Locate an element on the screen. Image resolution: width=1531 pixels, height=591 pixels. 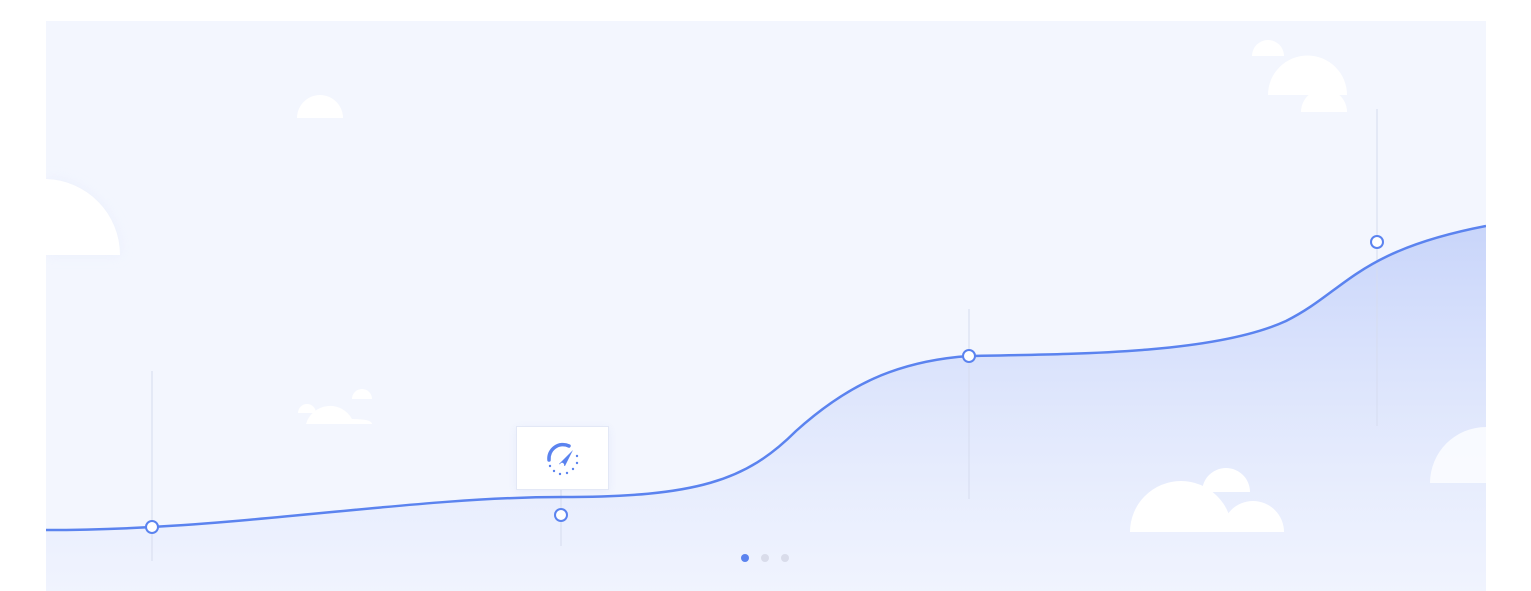
cloud-left-edge is located at coordinates (83, 217).